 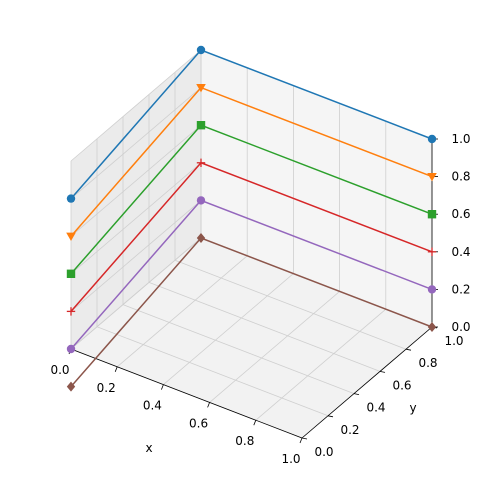 I want to click on y-axis-label: y, so click(x=412, y=408).